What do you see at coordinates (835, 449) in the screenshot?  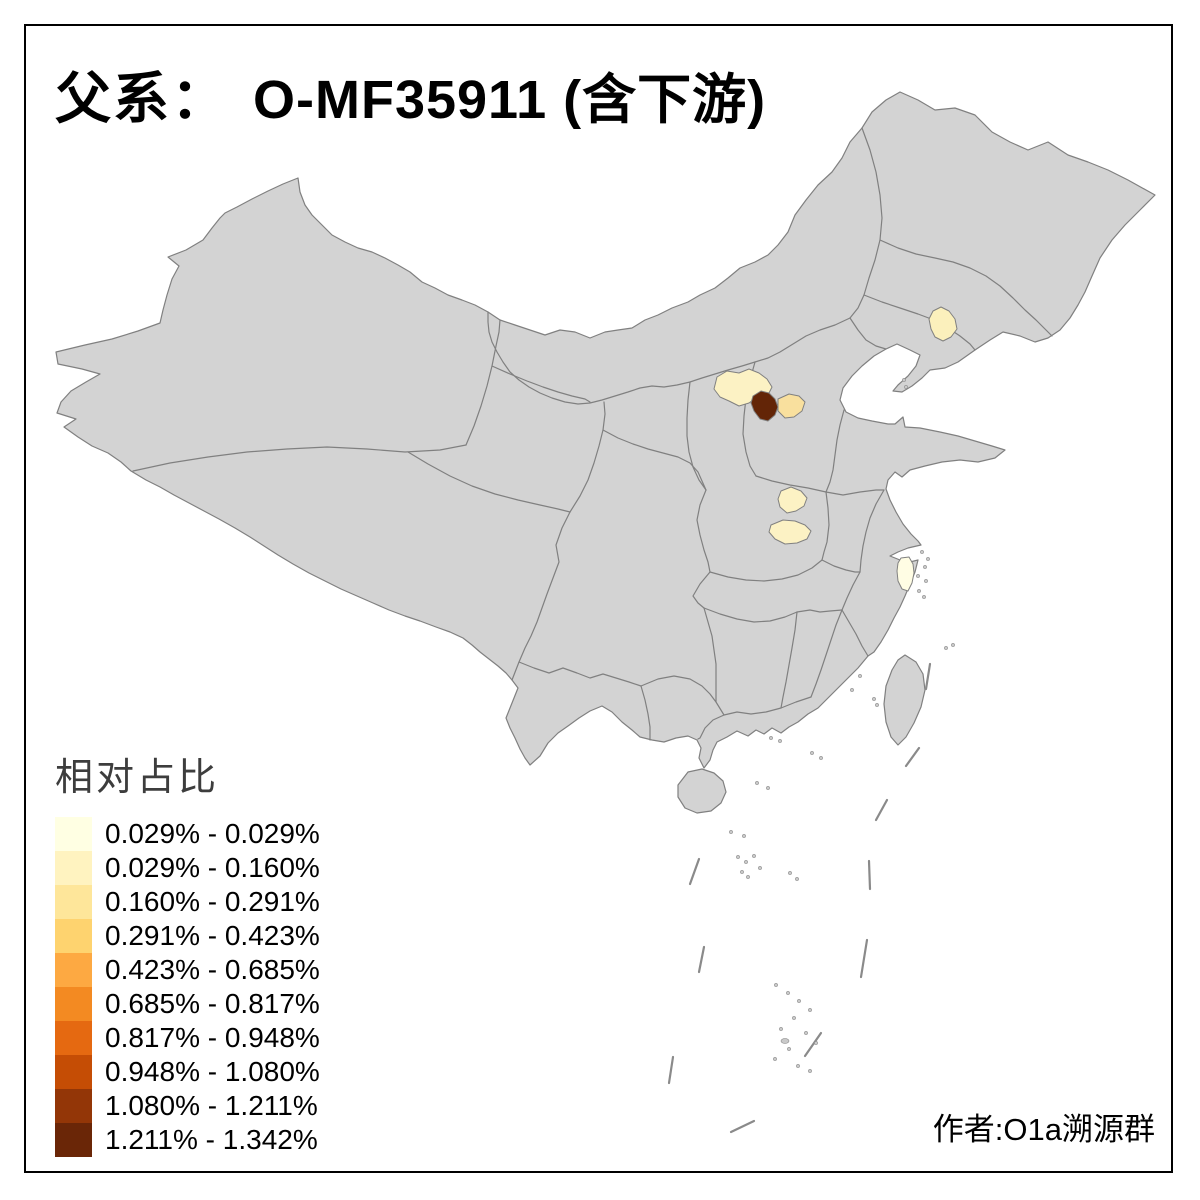 I see `highlighted-regions` at bounding box center [835, 449].